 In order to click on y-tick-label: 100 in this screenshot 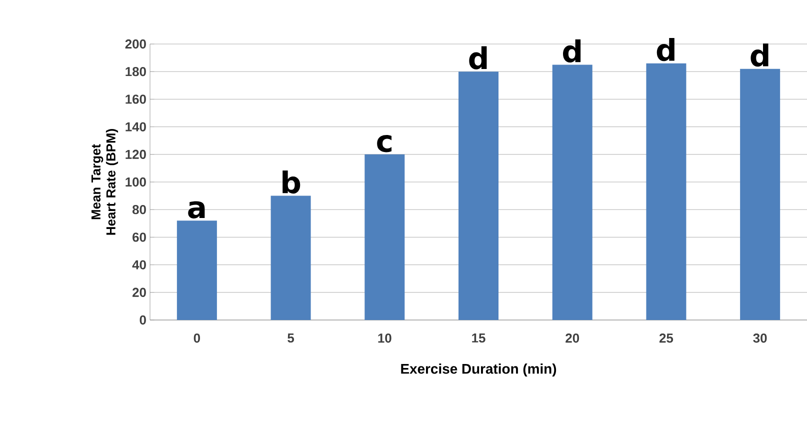, I will do `click(136, 182)`.